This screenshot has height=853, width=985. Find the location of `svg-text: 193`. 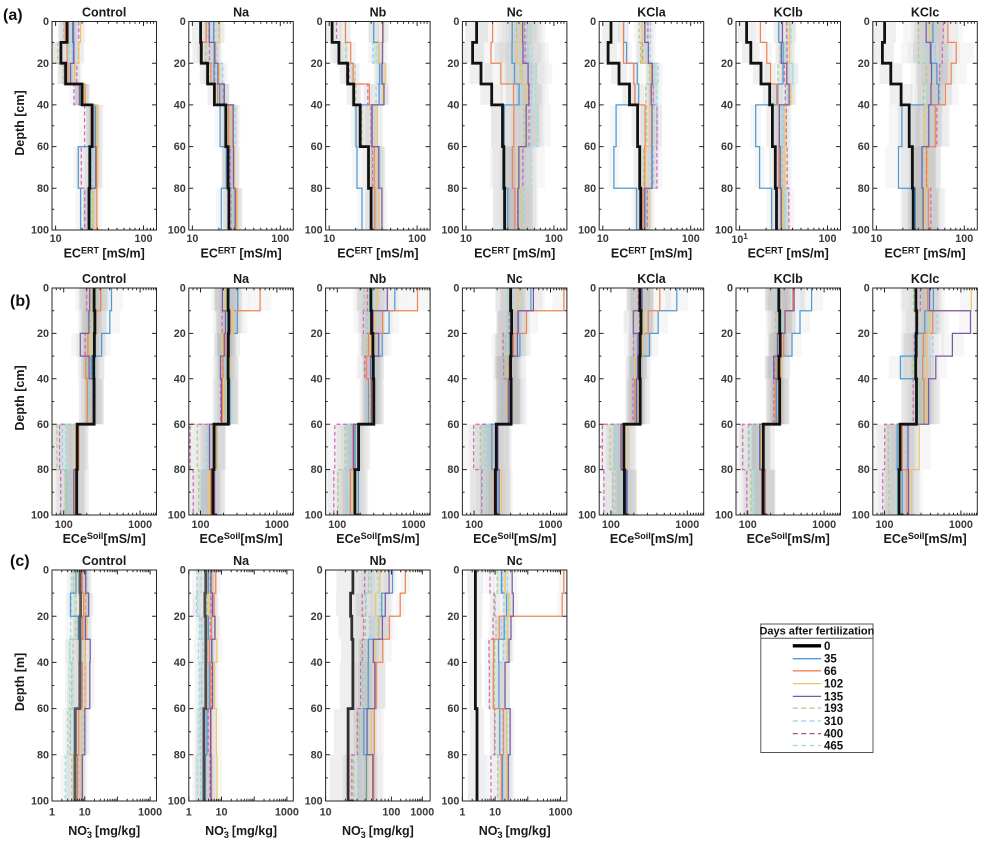

svg-text: 193 is located at coordinates (833, 709).